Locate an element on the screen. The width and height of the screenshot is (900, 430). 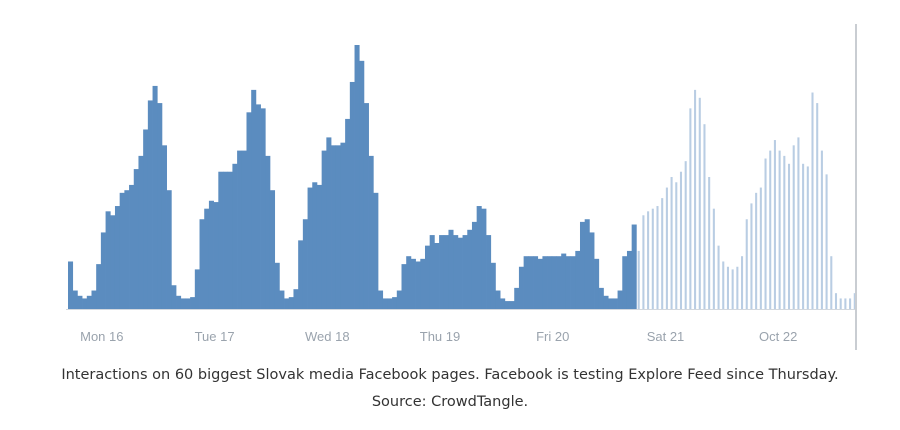
x-tick-label: Oct 22 is located at coordinates (778, 336).